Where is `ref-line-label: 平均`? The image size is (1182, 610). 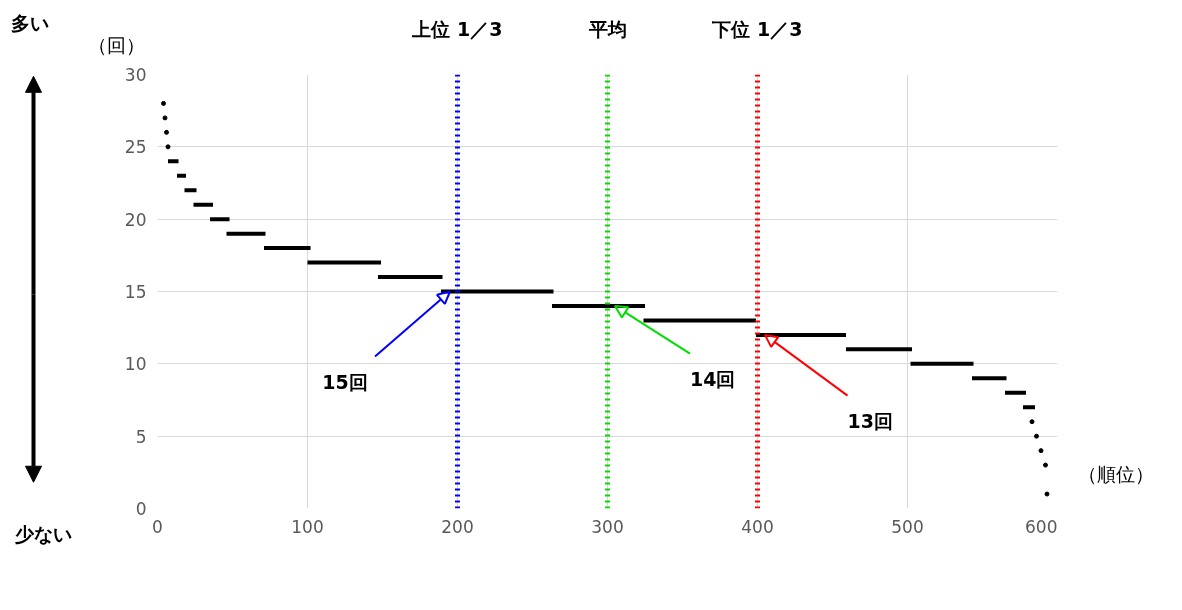 ref-line-label: 平均 is located at coordinates (607, 28).